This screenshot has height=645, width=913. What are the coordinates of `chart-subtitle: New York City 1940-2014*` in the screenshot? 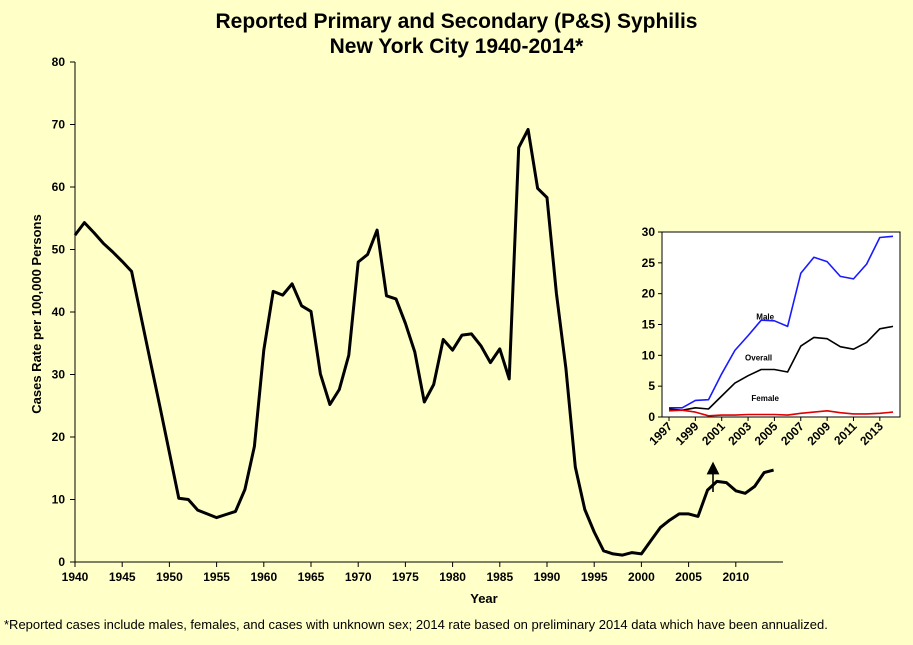 It's located at (456, 46).